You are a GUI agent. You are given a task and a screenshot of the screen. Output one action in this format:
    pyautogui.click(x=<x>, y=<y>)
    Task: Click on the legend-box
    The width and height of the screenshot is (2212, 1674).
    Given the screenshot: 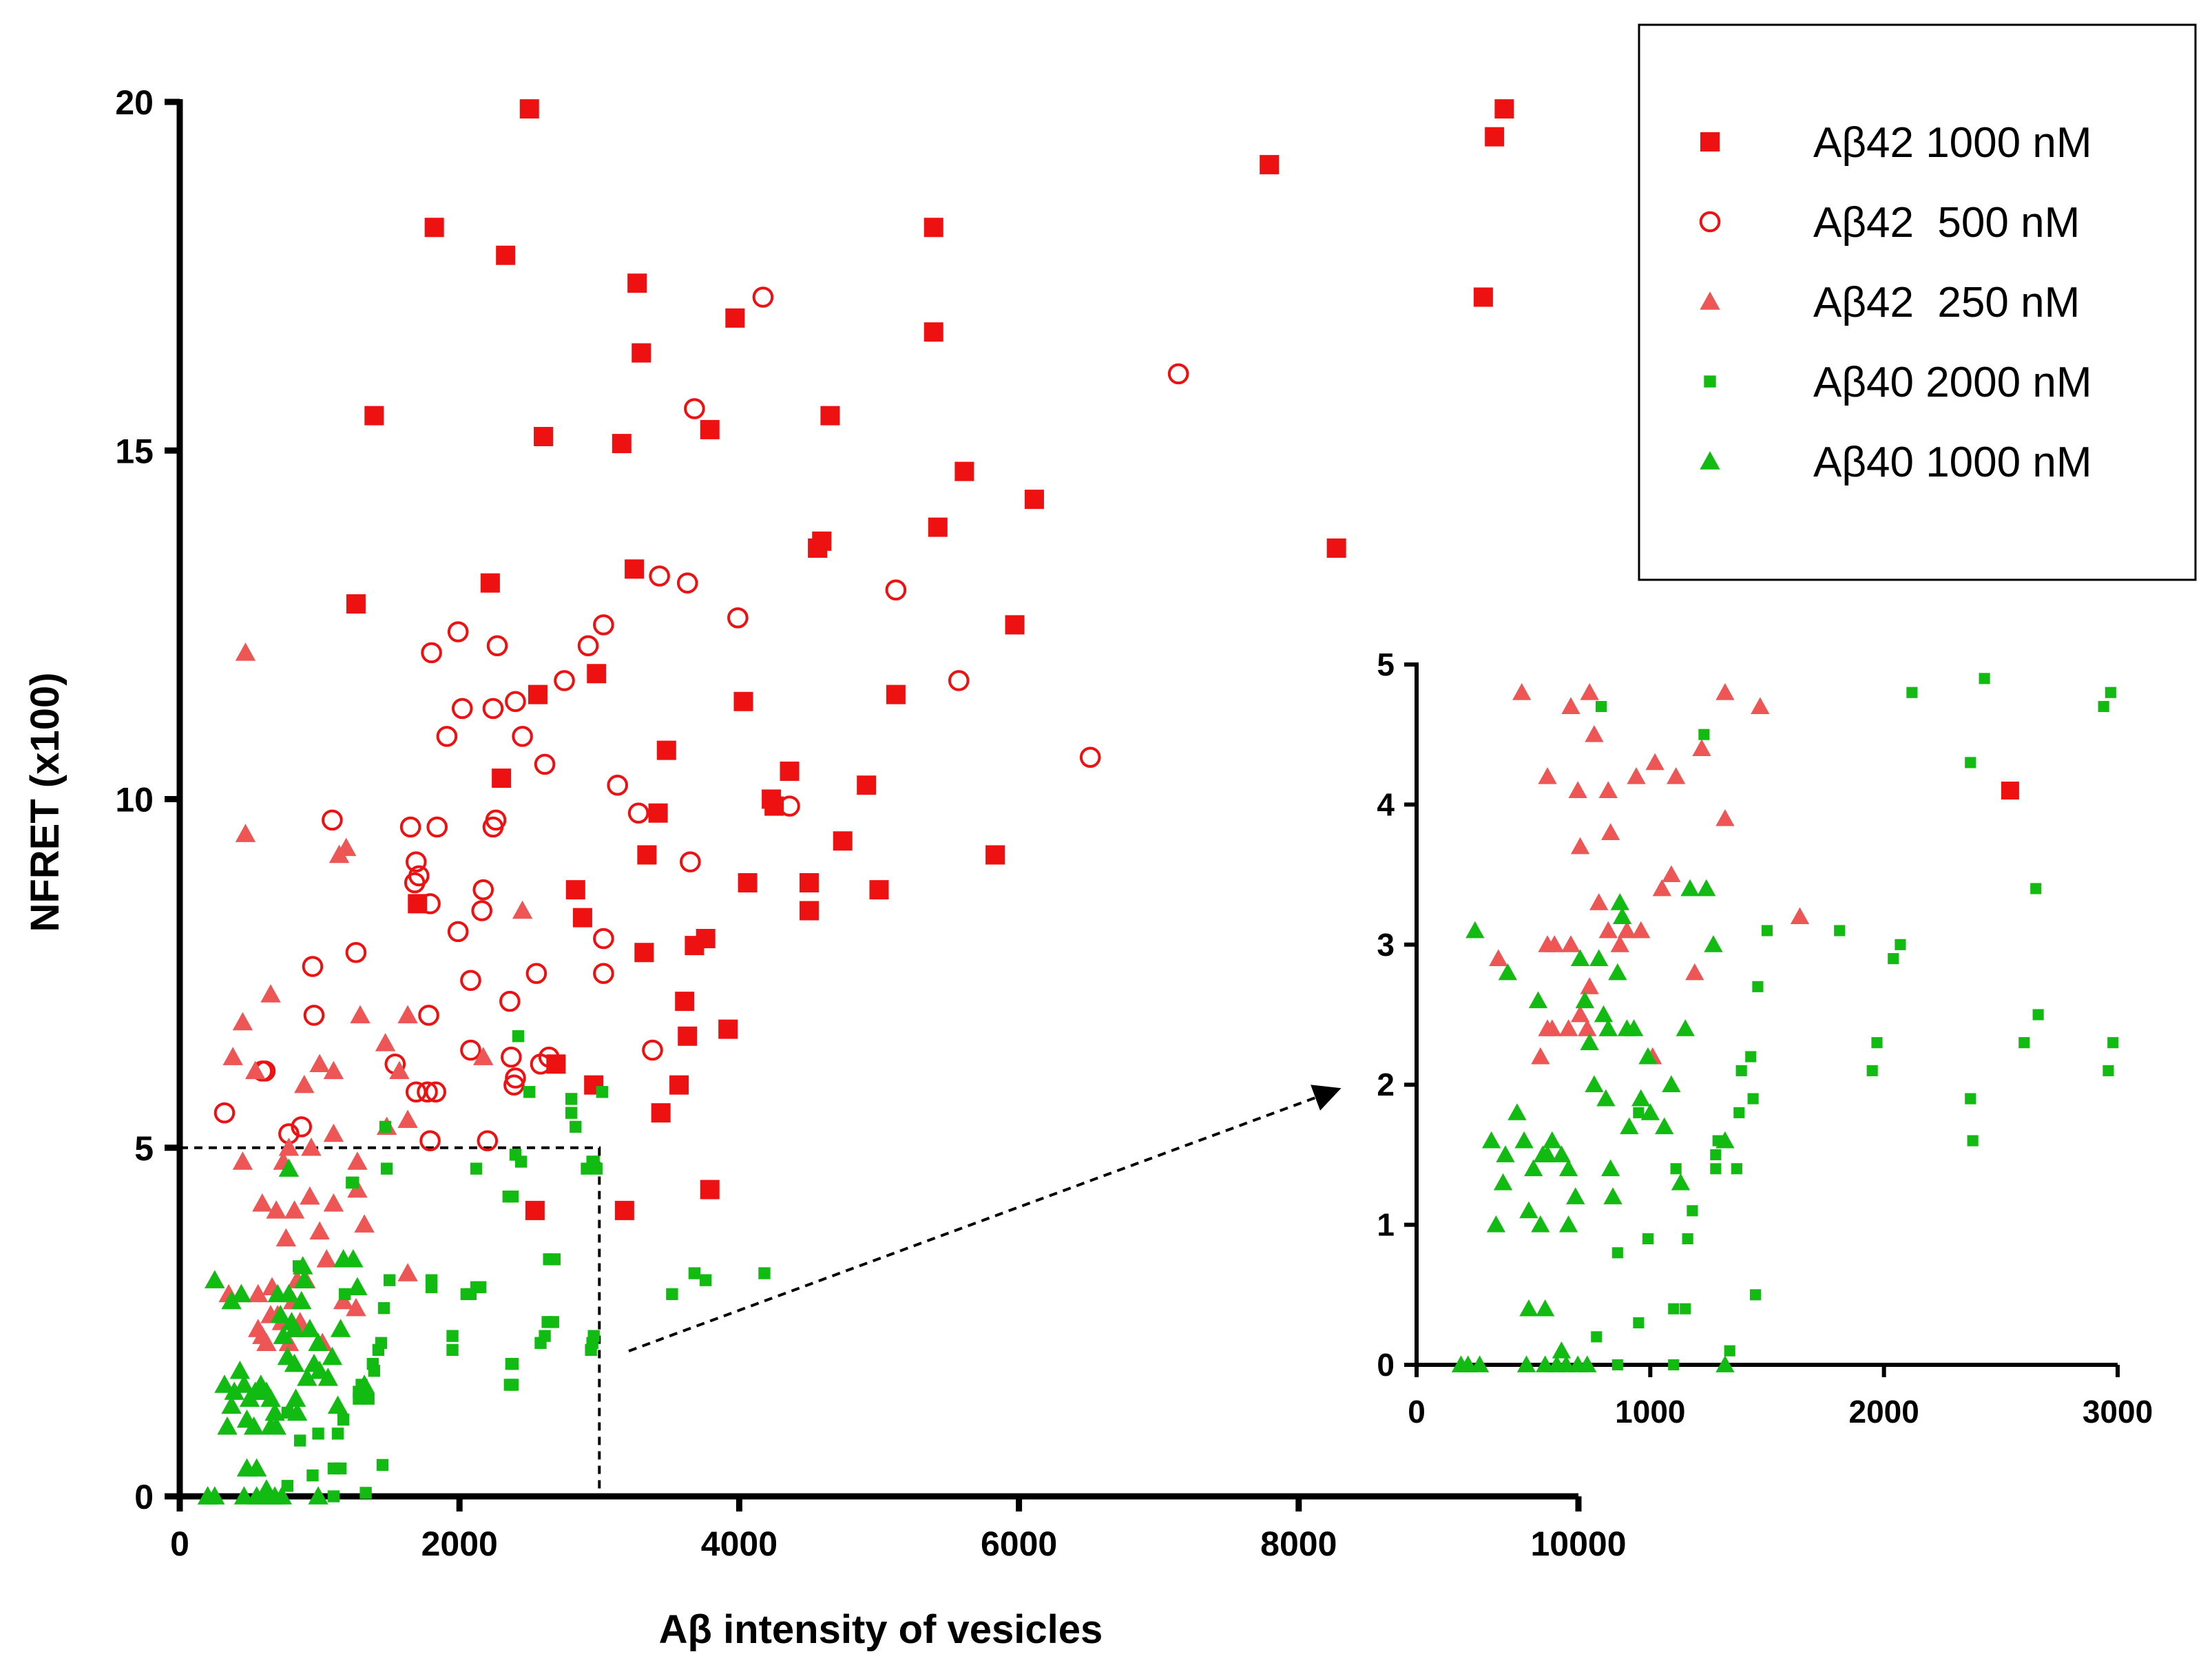 What is the action you would take?
    pyautogui.click(x=1917, y=302)
    